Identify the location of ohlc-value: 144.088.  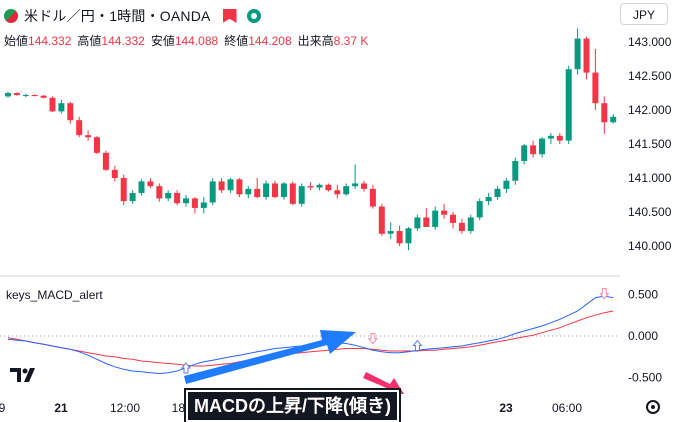
(196, 41).